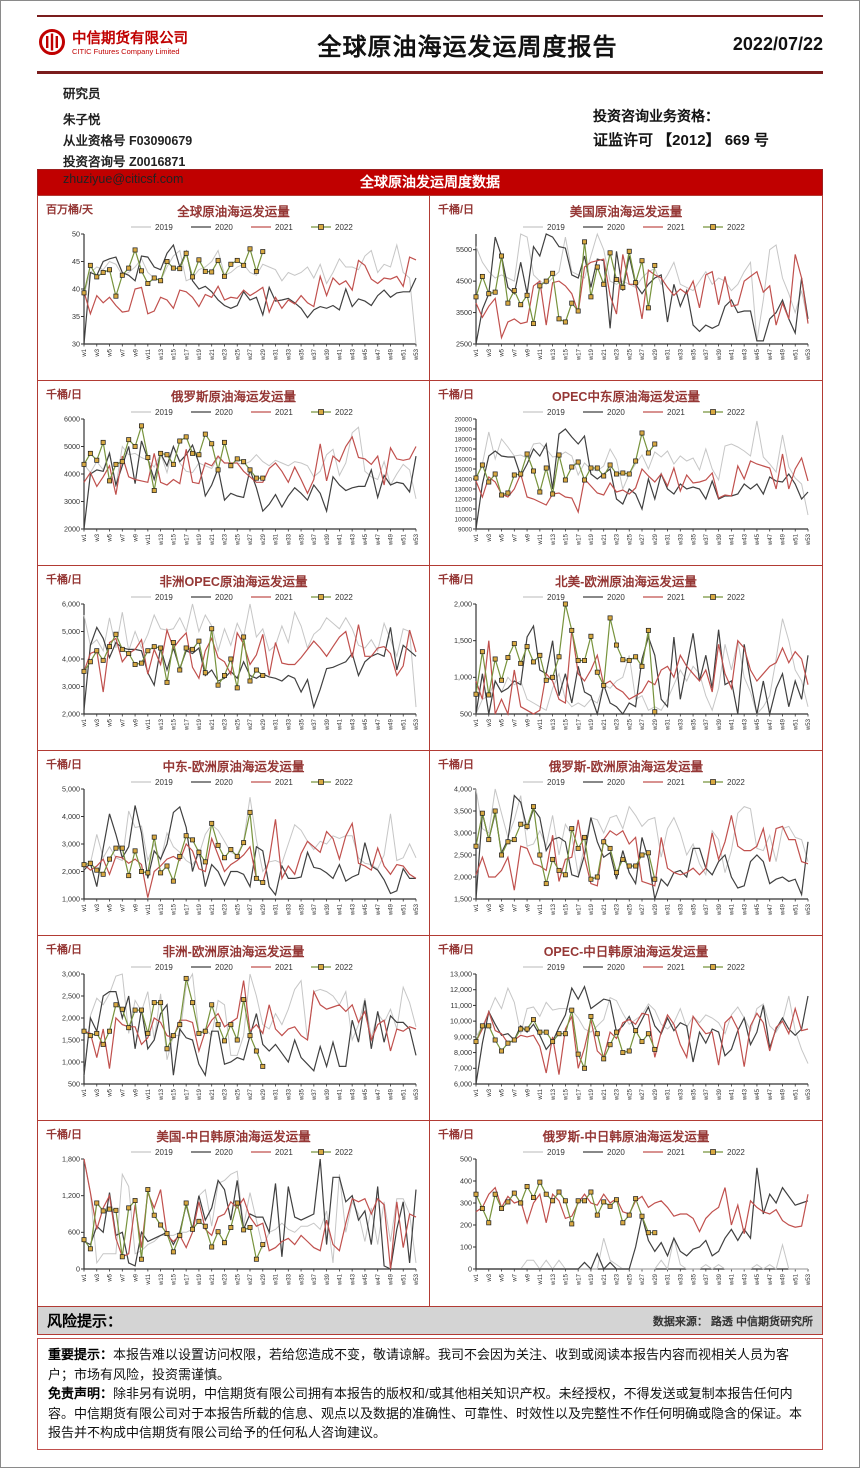 This screenshot has width=860, height=1468. Describe the element at coordinates (681, 140) in the screenshot. I see `license-line2: 证监许可 【2012】 669 号` at that location.